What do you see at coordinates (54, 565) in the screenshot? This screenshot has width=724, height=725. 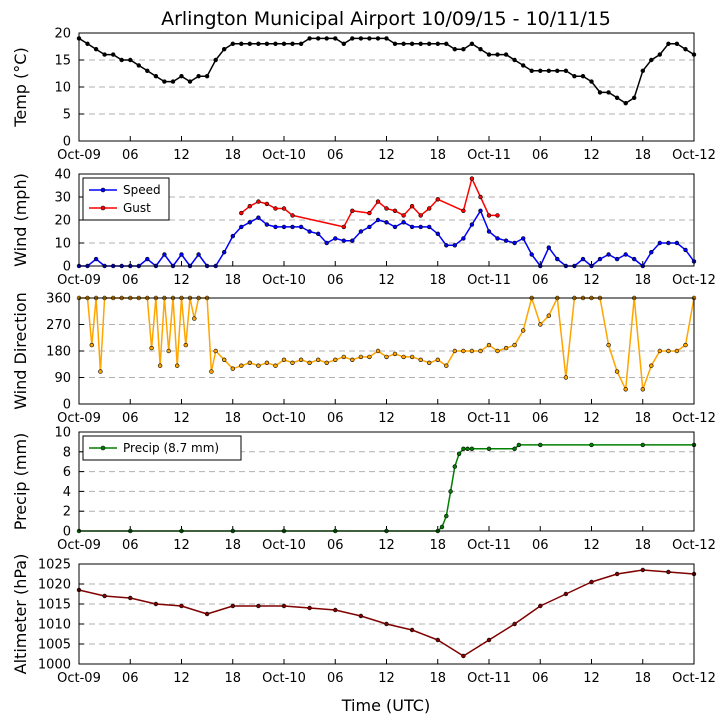 I see `altimeter-ytick-label: 1025` at bounding box center [54, 565].